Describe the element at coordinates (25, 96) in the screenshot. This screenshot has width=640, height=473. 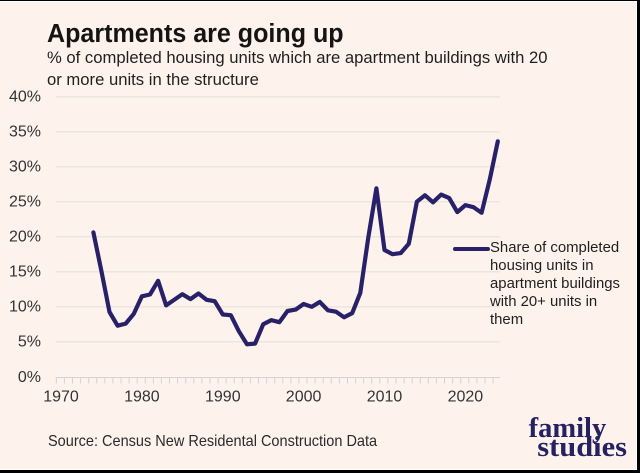
I see `svg-text: 40%` at that location.